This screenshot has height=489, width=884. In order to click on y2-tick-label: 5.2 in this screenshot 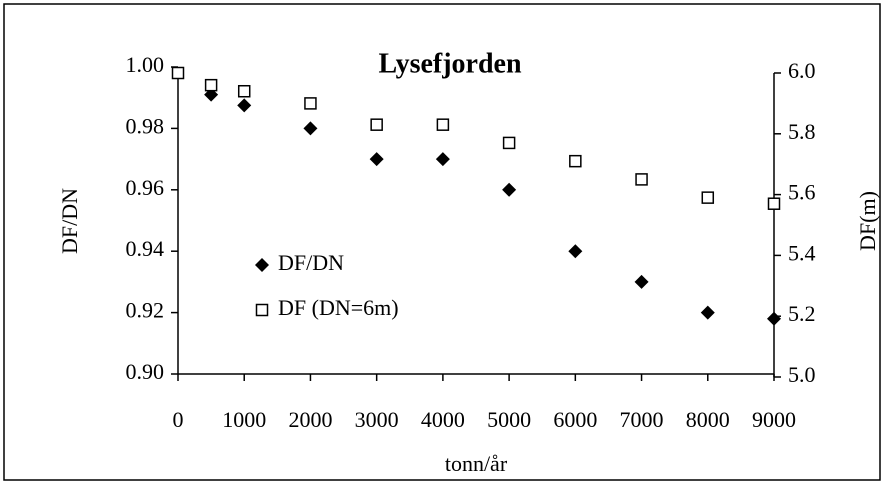, I will do `click(802, 313)`.